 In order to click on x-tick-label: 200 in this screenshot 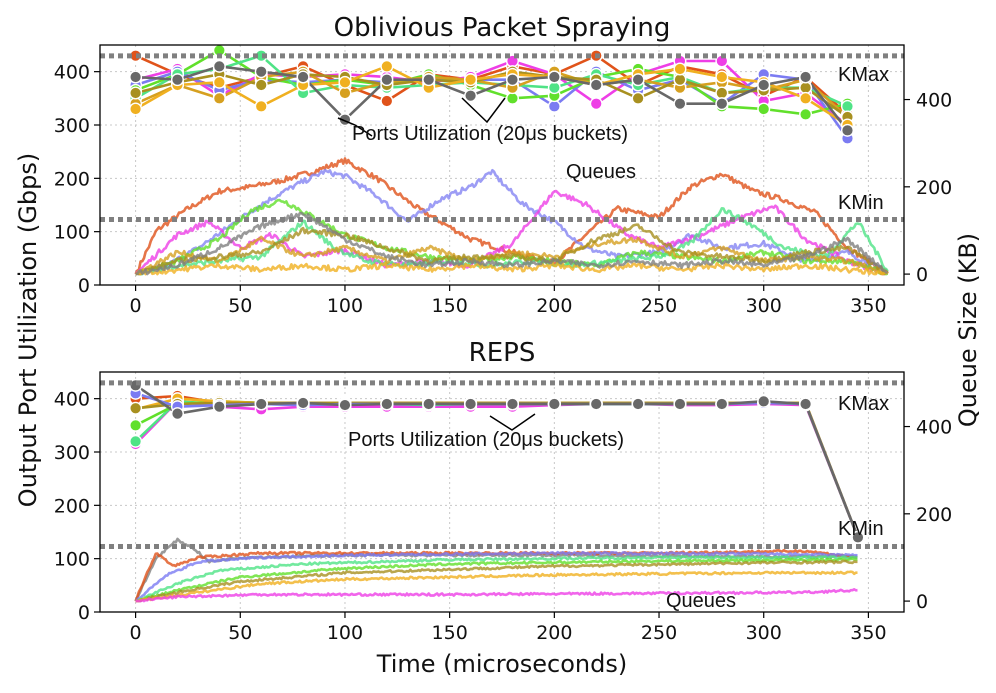, I will do `click(554, 633)`.